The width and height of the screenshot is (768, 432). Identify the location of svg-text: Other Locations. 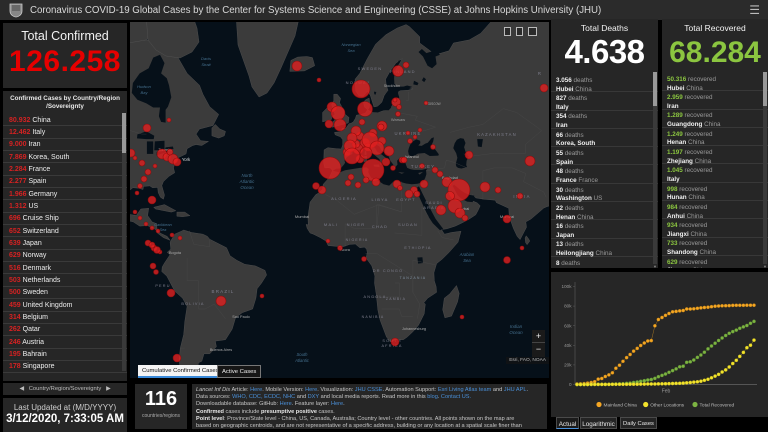
(667, 405).